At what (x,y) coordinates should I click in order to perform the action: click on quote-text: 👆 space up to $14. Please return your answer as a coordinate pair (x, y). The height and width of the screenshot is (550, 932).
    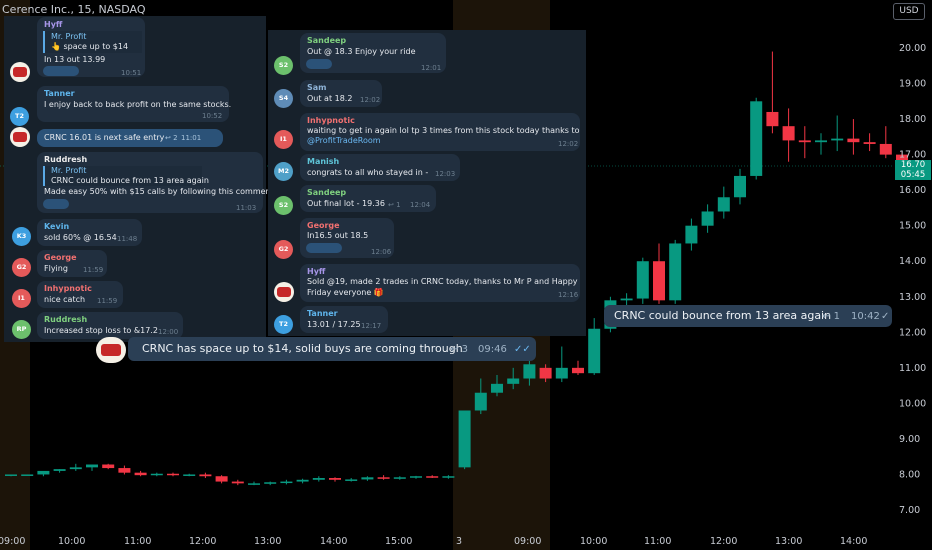
    Looking at the image, I should click on (90, 46).